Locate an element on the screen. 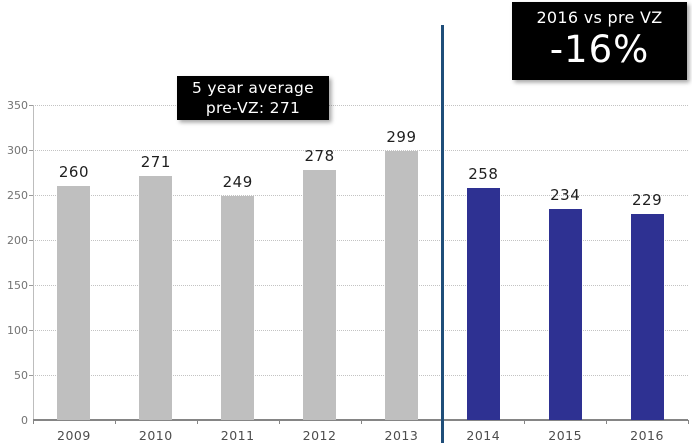 This screenshot has width=692, height=446. bar-value-label-2015: 234 is located at coordinates (565, 195).